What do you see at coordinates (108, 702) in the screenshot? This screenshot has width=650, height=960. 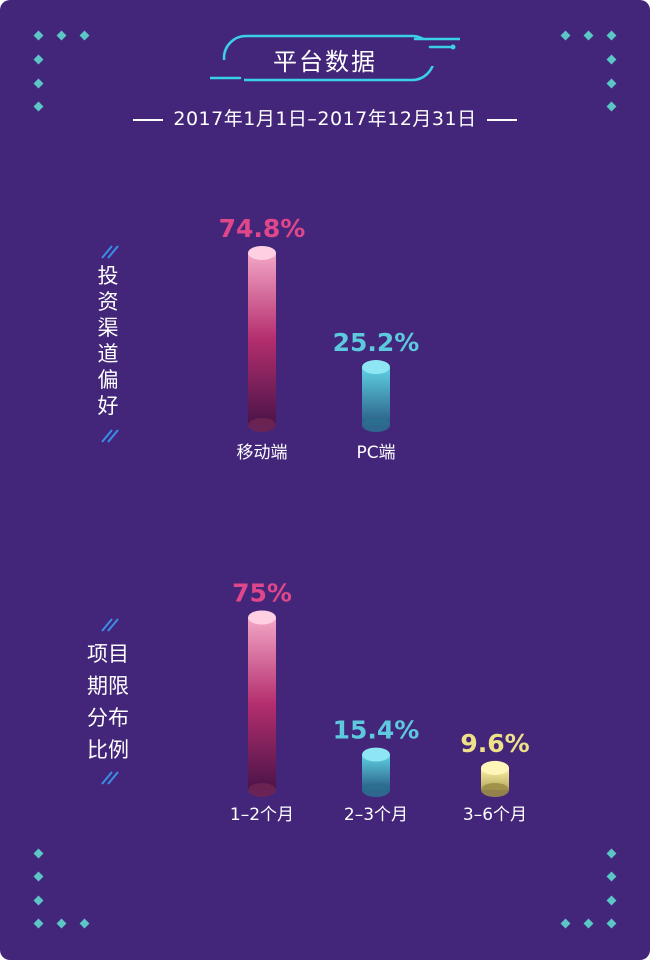 I see `section-label-term: 项目 期限 分布 比例` at bounding box center [108, 702].